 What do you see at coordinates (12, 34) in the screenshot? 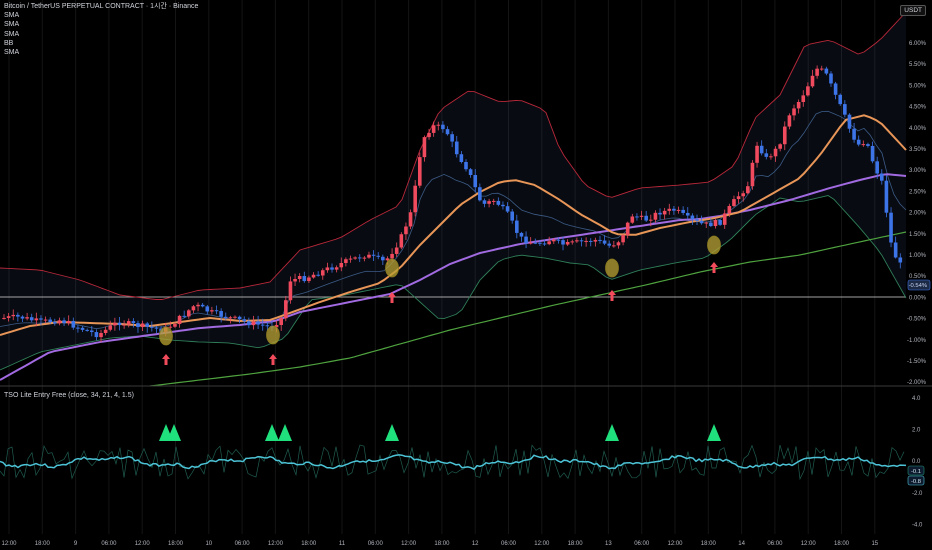
I see `indicator-sma-3: SMA` at bounding box center [12, 34].